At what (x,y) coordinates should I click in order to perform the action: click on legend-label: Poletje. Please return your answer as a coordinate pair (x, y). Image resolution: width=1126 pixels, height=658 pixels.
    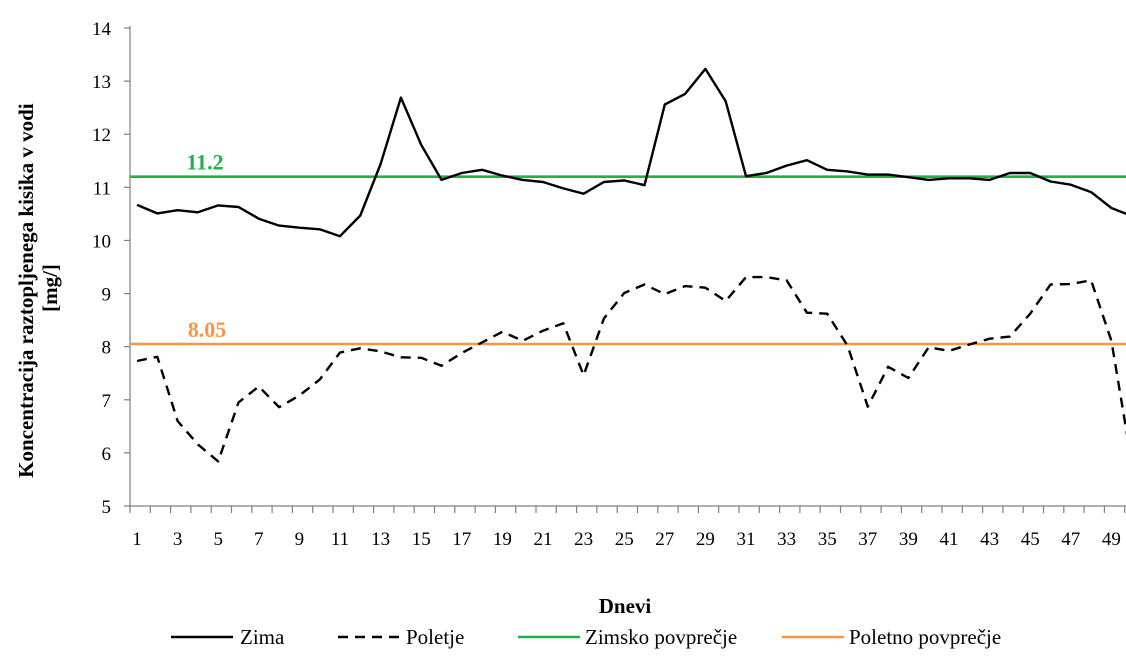
    Looking at the image, I should click on (435, 637).